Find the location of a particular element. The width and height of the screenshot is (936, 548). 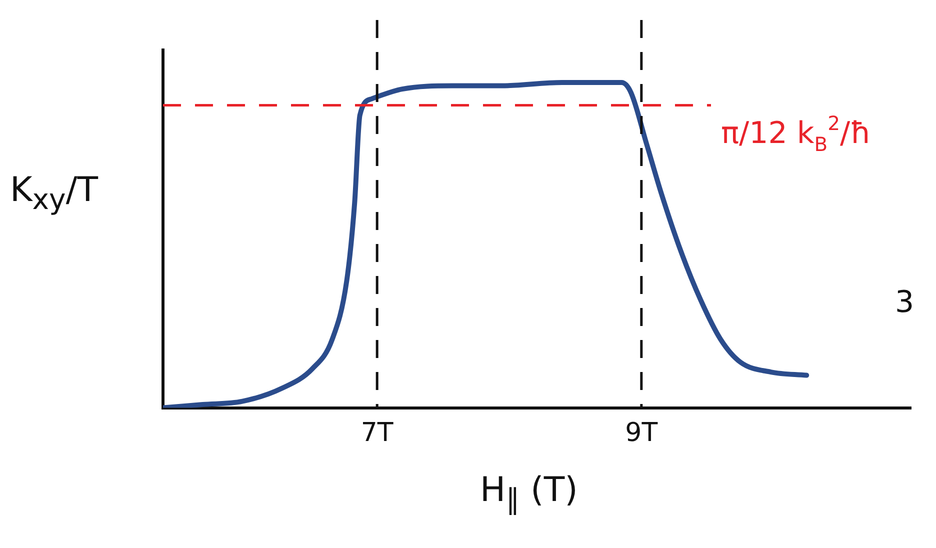

x-tick-label: 9T is located at coordinates (641, 433).